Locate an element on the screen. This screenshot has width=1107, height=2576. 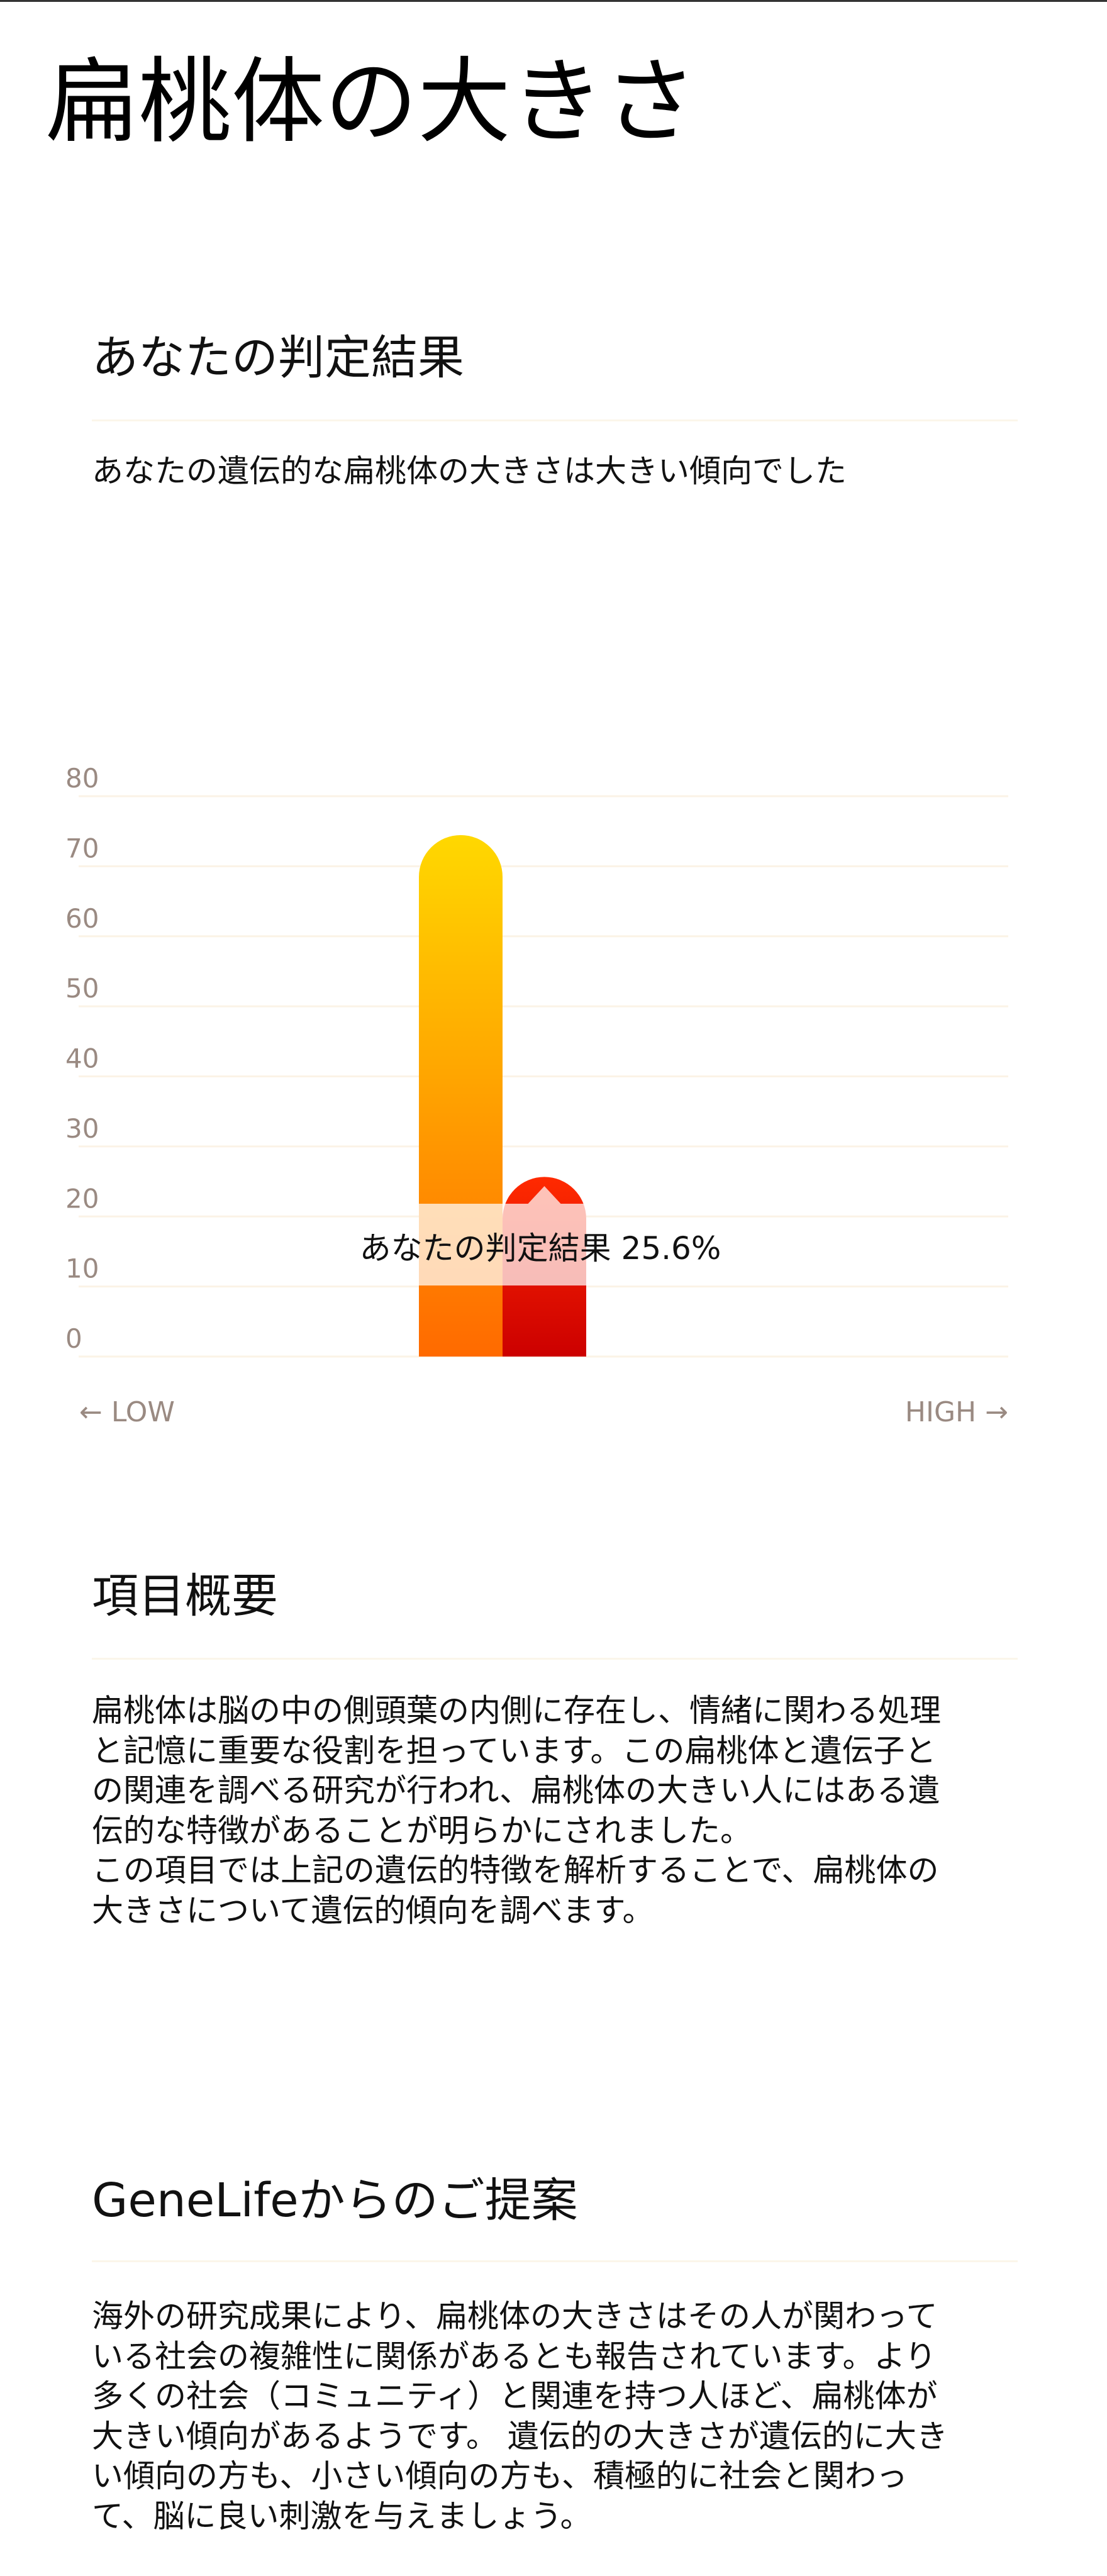
y-tick-label: 70 is located at coordinates (82, 848).